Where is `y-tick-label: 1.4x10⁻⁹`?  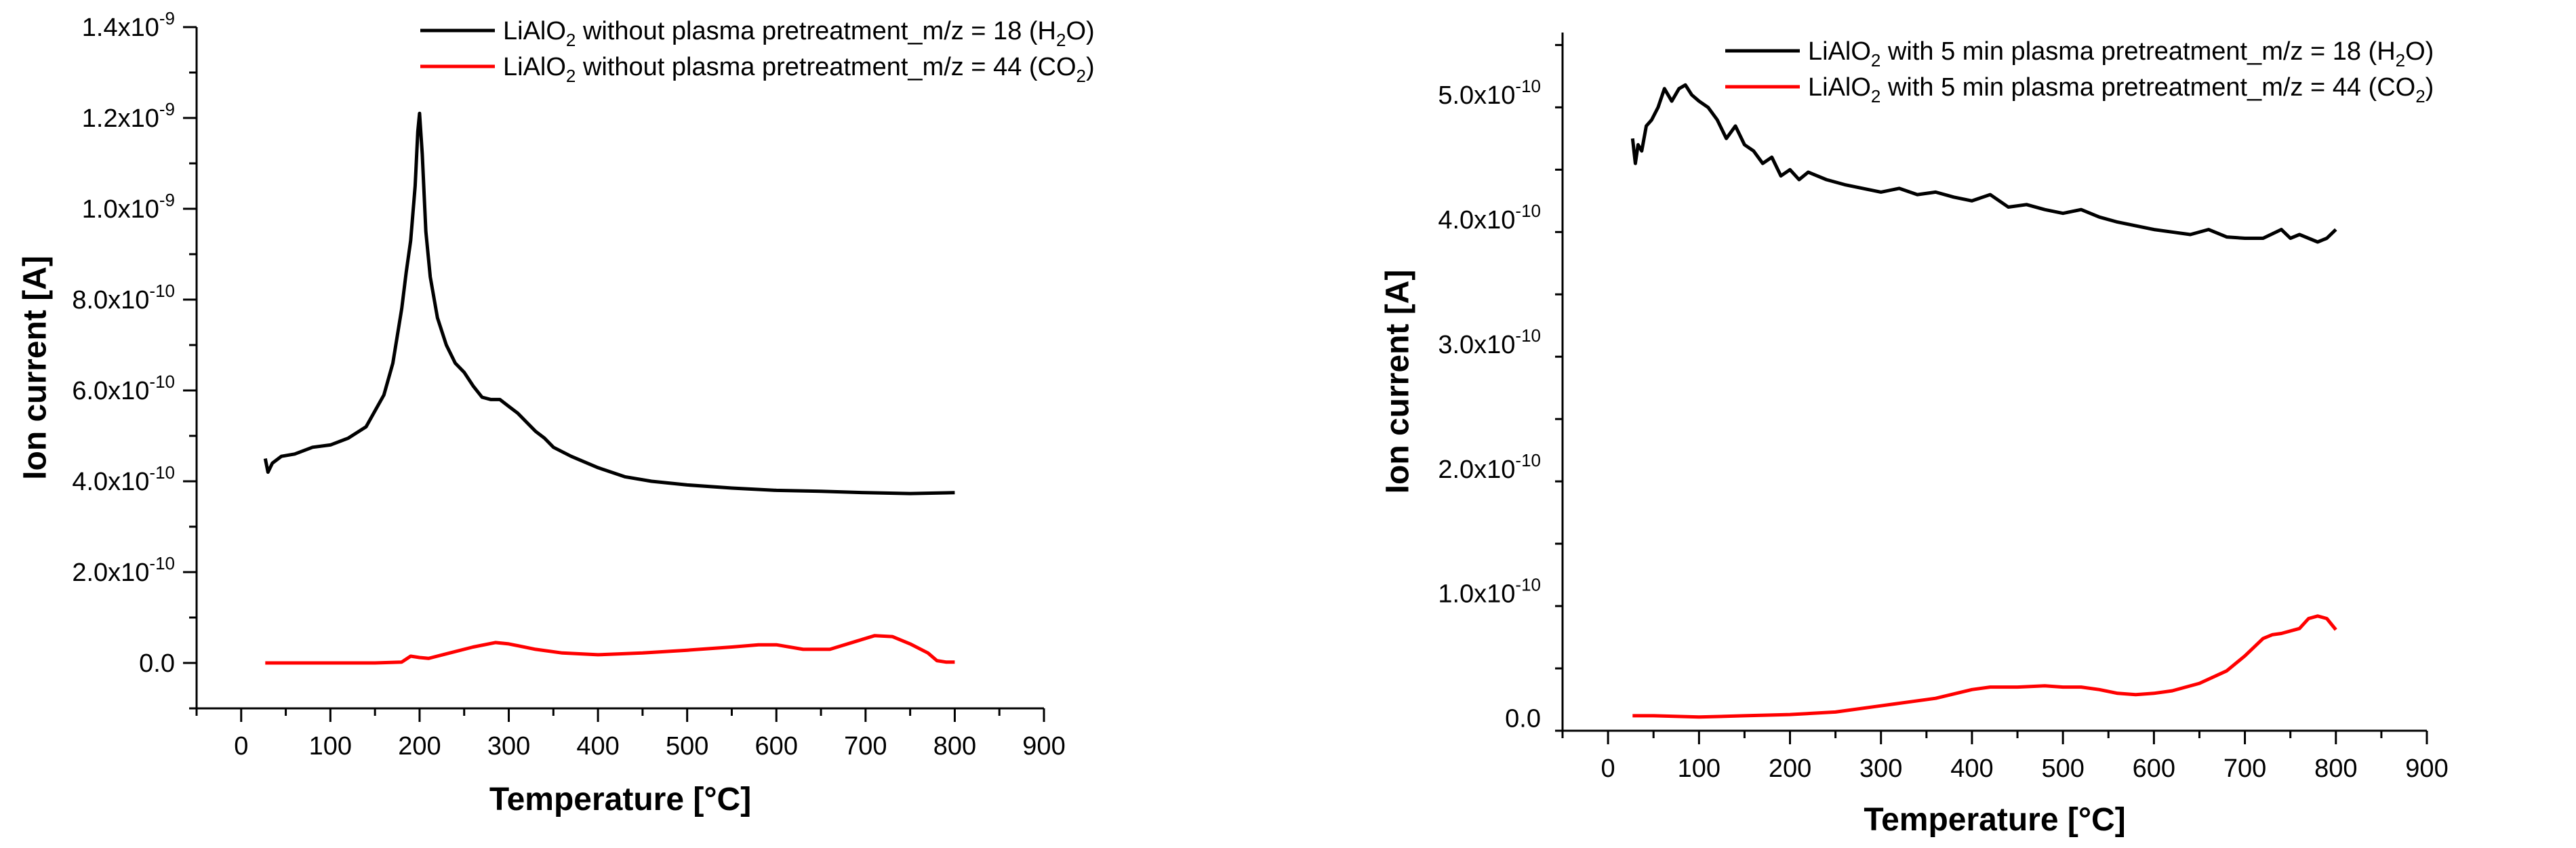
y-tick-label: 1.4x10⁻⁹ is located at coordinates (128, 25).